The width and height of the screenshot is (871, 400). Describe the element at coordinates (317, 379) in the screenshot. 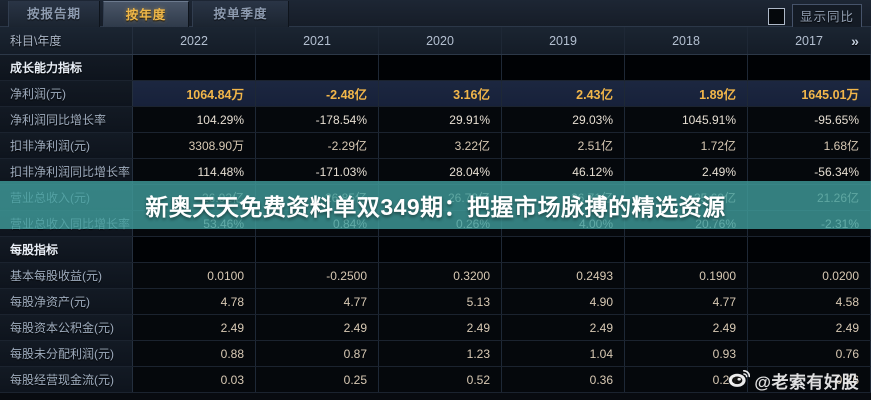

I see `row-value: 0.25` at that location.